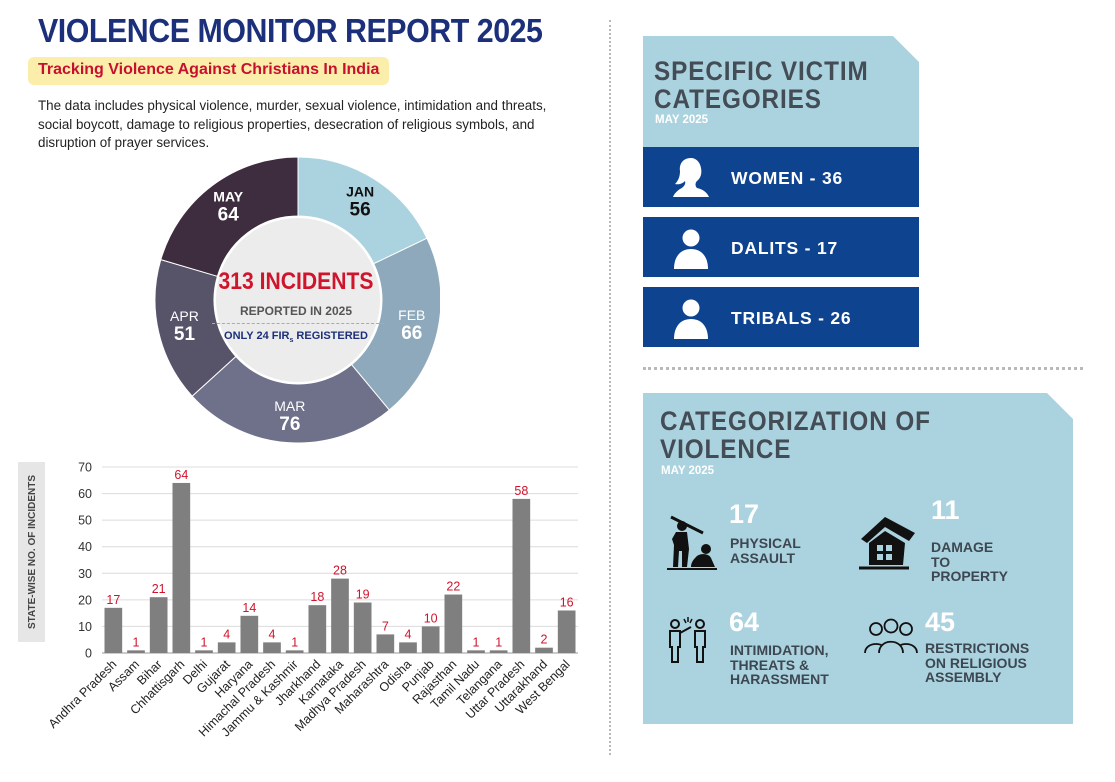 The width and height of the screenshot is (1115, 782). What do you see at coordinates (296, 281) in the screenshot?
I see `donut-center-title: 313 INCIDENTS` at bounding box center [296, 281].